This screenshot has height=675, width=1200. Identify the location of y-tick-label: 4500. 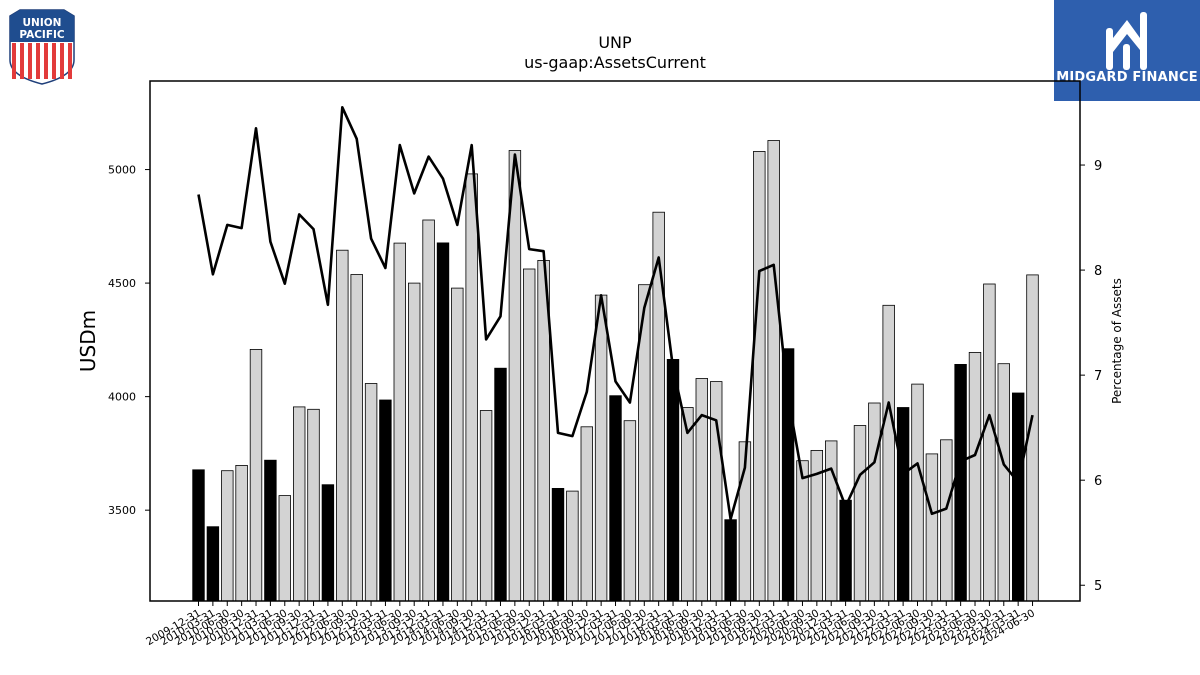
(122, 283).